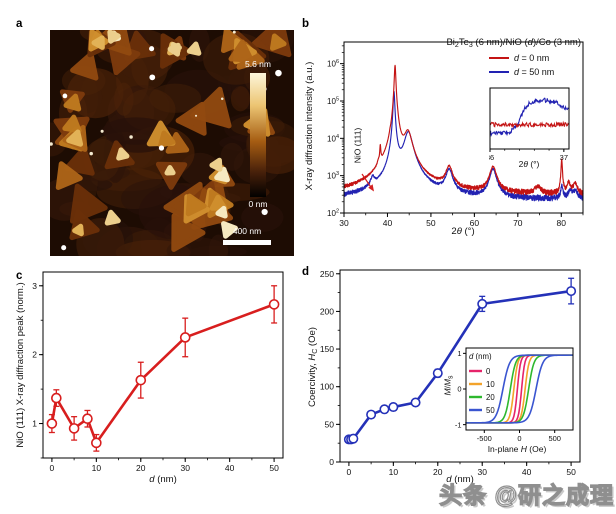 The width and height of the screenshot is (616, 514). Describe the element at coordinates (499, 58) in the screenshot. I see `legend-swatch-red` at that location.